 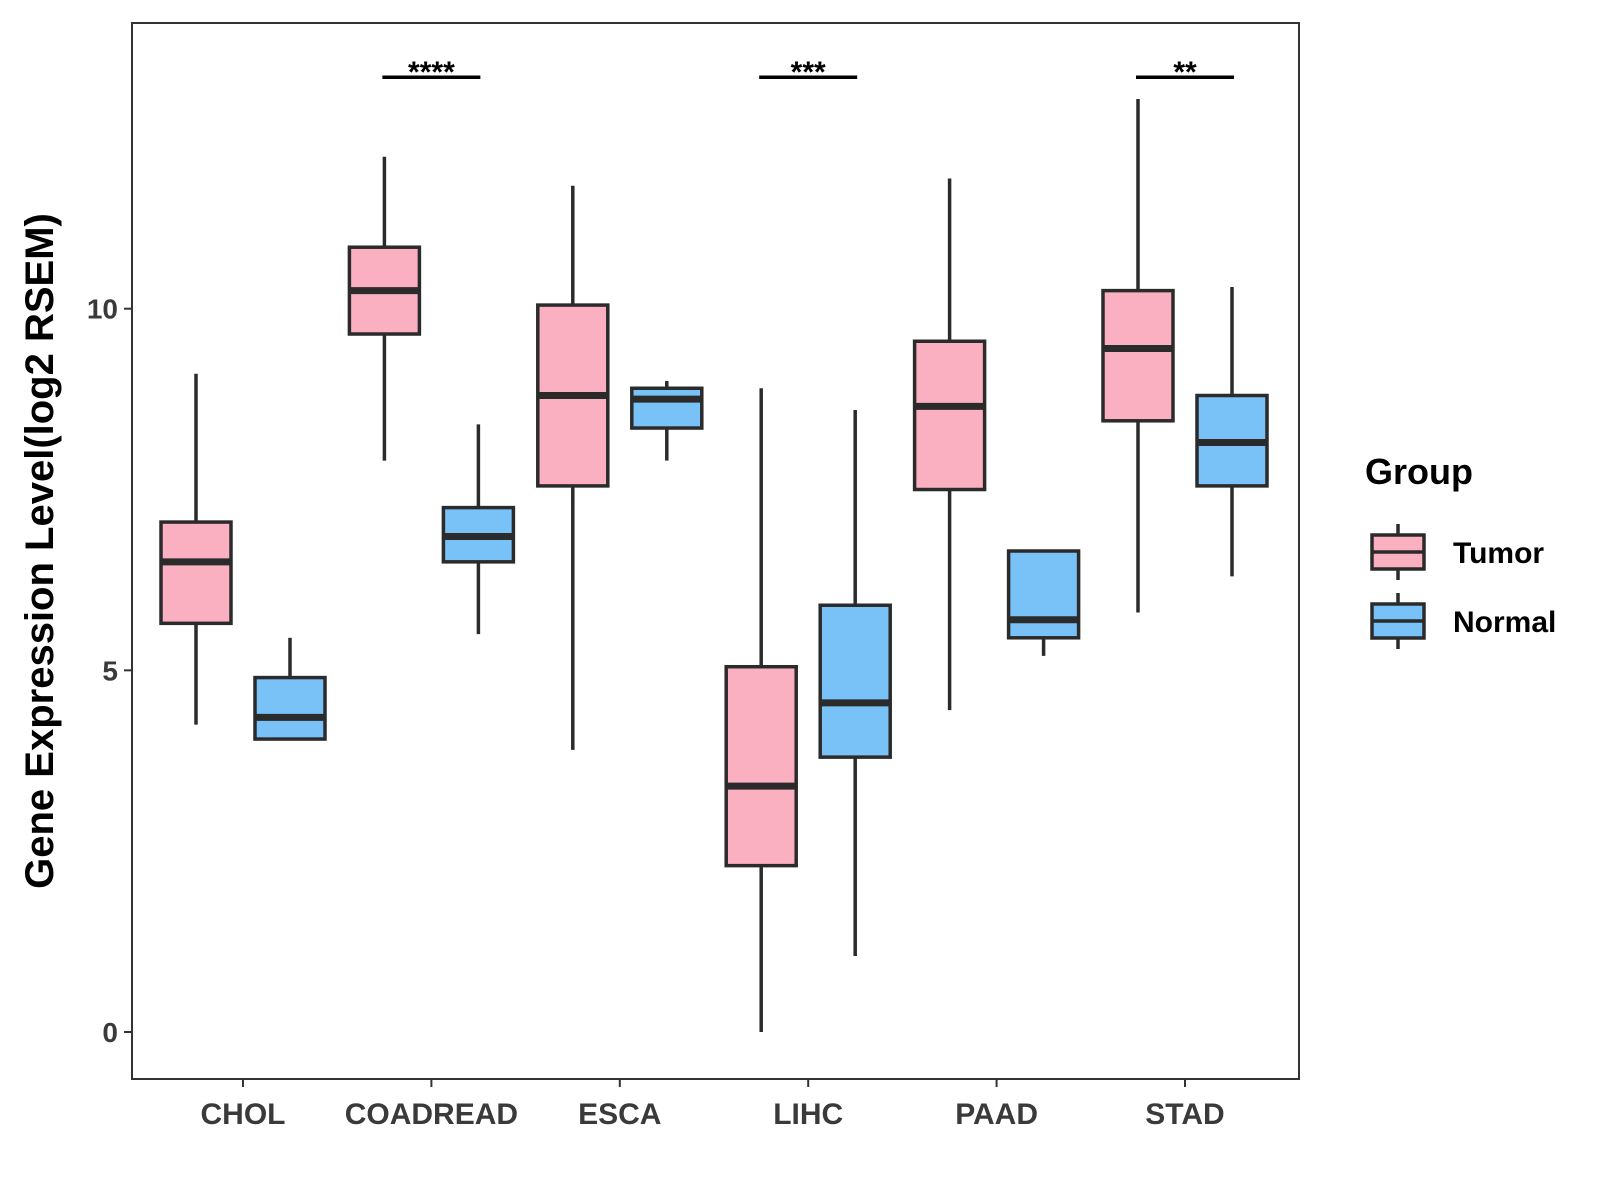 What do you see at coordinates (1398, 621) in the screenshot?
I see `legend-key-normal` at bounding box center [1398, 621].